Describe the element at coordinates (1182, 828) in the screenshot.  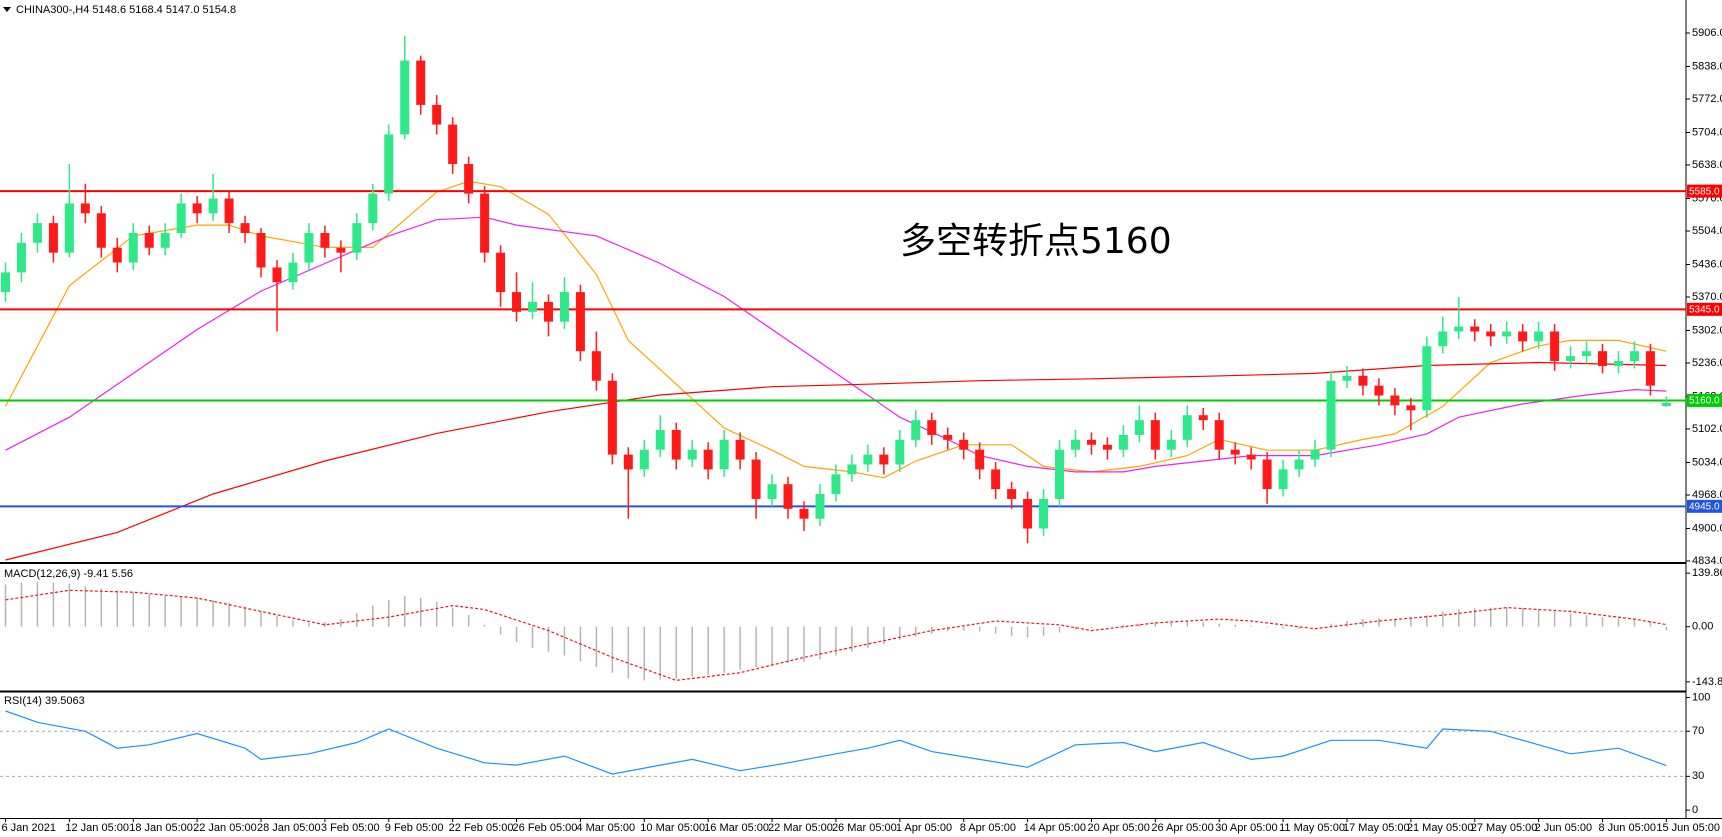
I see `x-tick-label: 26 Apr 05:00` at that location.